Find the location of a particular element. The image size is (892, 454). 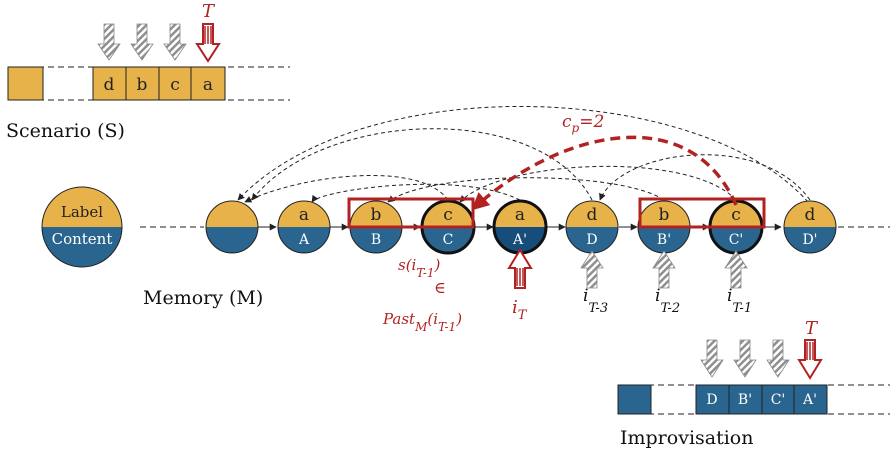

label-iT-2: iT-2 is located at coordinates (667, 301).